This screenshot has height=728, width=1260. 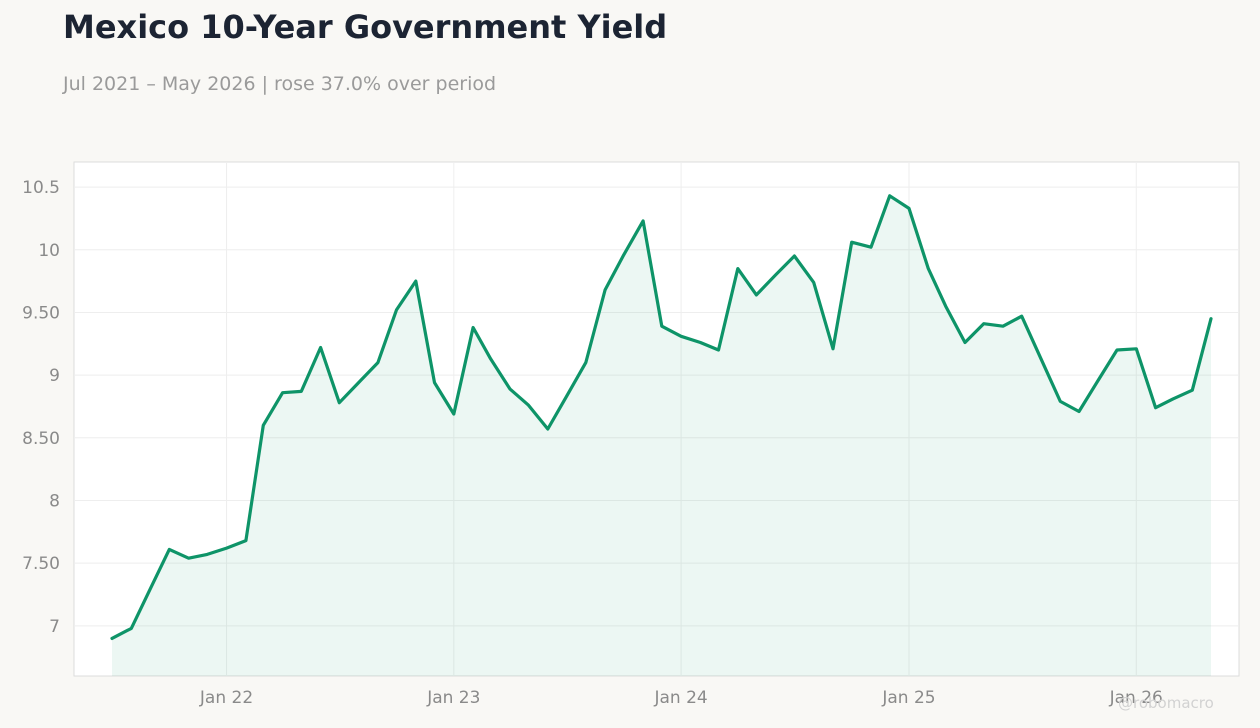 I want to click on watermark: @robomacro, so click(x=1166, y=703).